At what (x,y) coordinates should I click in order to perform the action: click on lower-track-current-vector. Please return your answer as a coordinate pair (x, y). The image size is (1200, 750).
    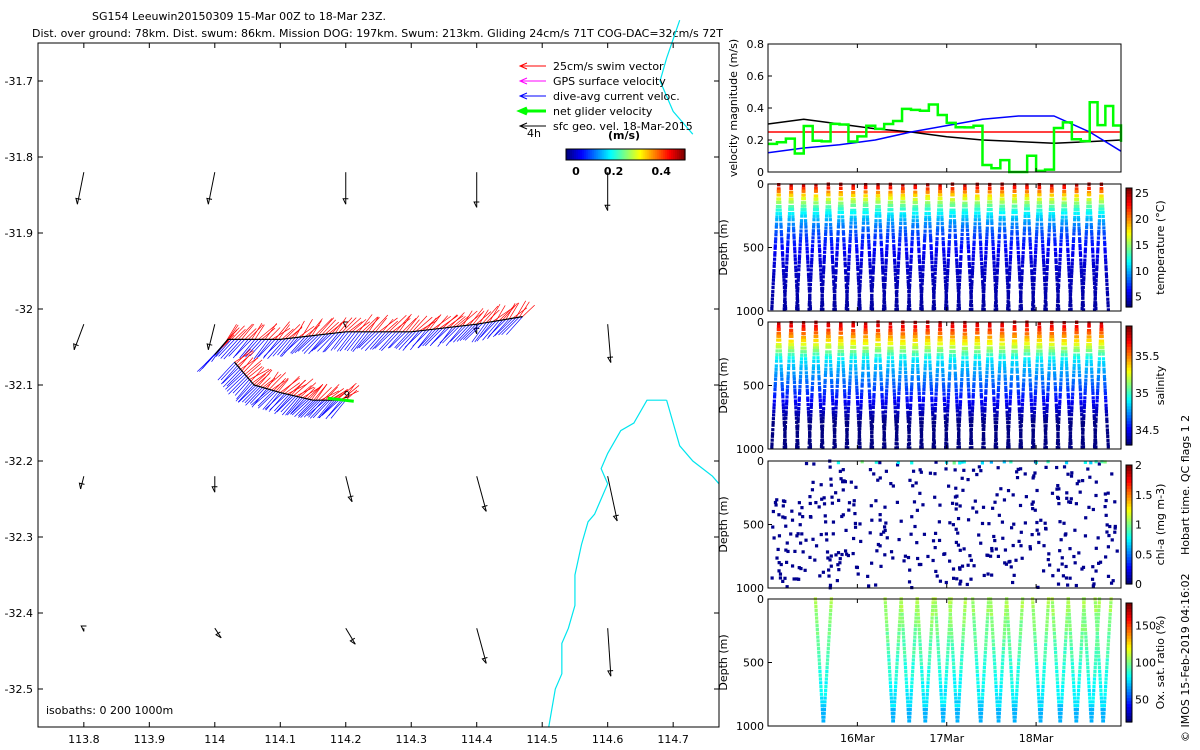
    Looking at the image, I should click on (309, 408).